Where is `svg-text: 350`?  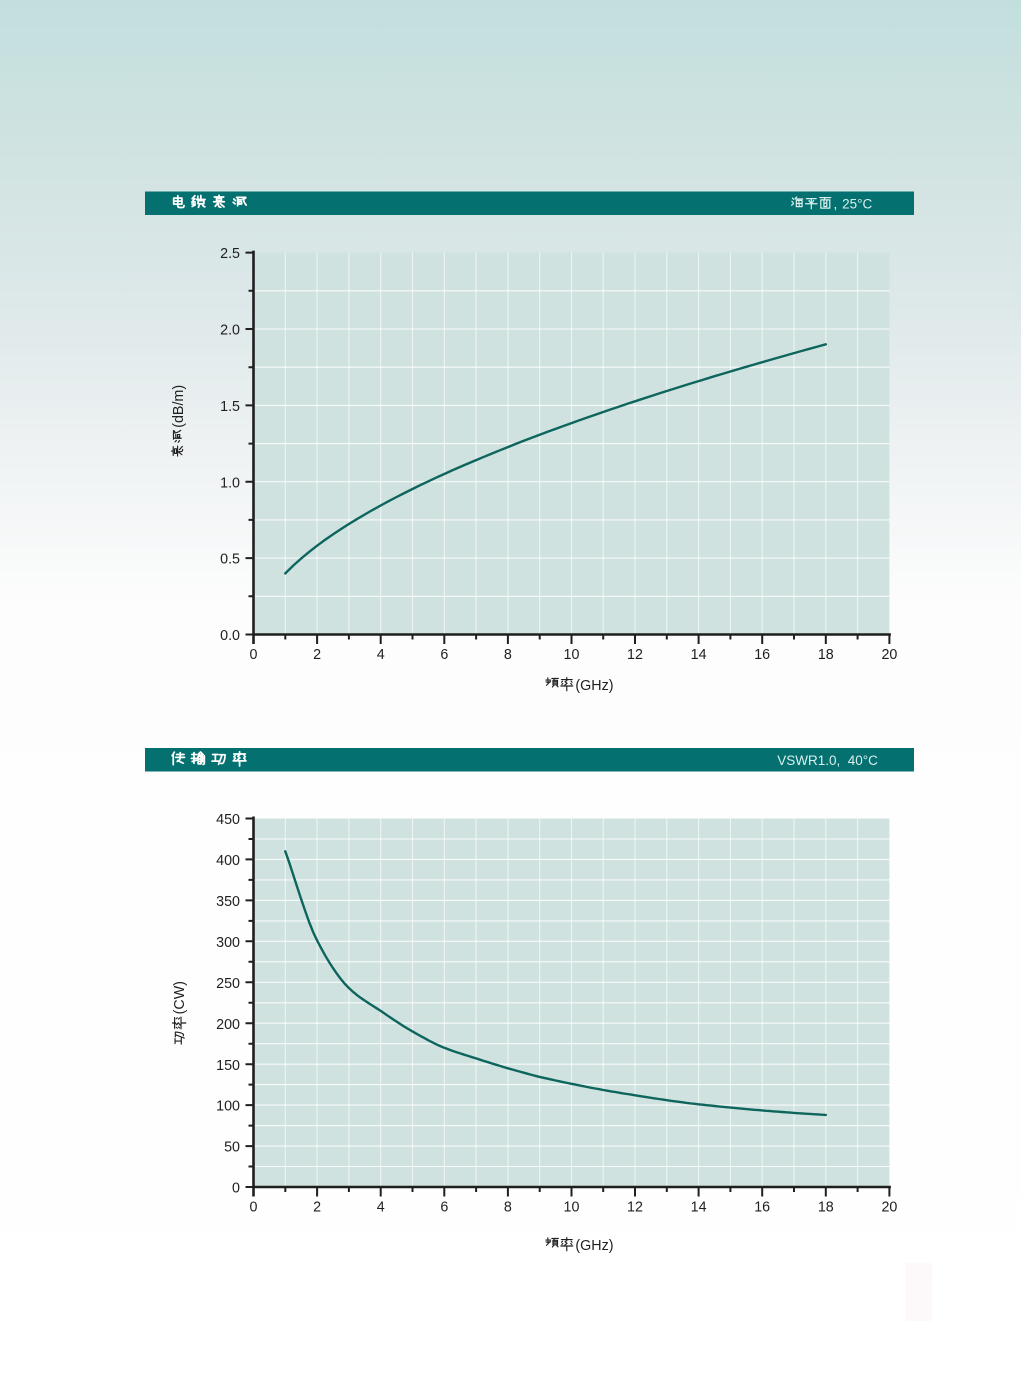 svg-text: 350 is located at coordinates (228, 902).